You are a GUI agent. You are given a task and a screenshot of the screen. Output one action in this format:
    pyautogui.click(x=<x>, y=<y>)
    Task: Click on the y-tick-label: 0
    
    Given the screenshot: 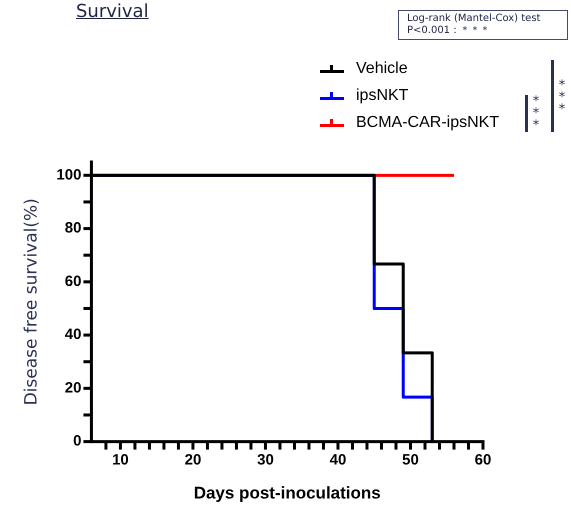 What is the action you would take?
    pyautogui.click(x=77, y=441)
    